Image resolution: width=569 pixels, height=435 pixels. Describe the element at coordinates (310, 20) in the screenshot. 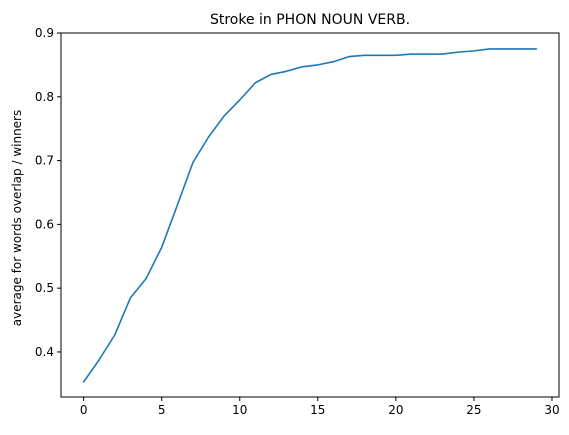

I see `chart-title: Stroke in PHON NOUN VERB.` at that location.